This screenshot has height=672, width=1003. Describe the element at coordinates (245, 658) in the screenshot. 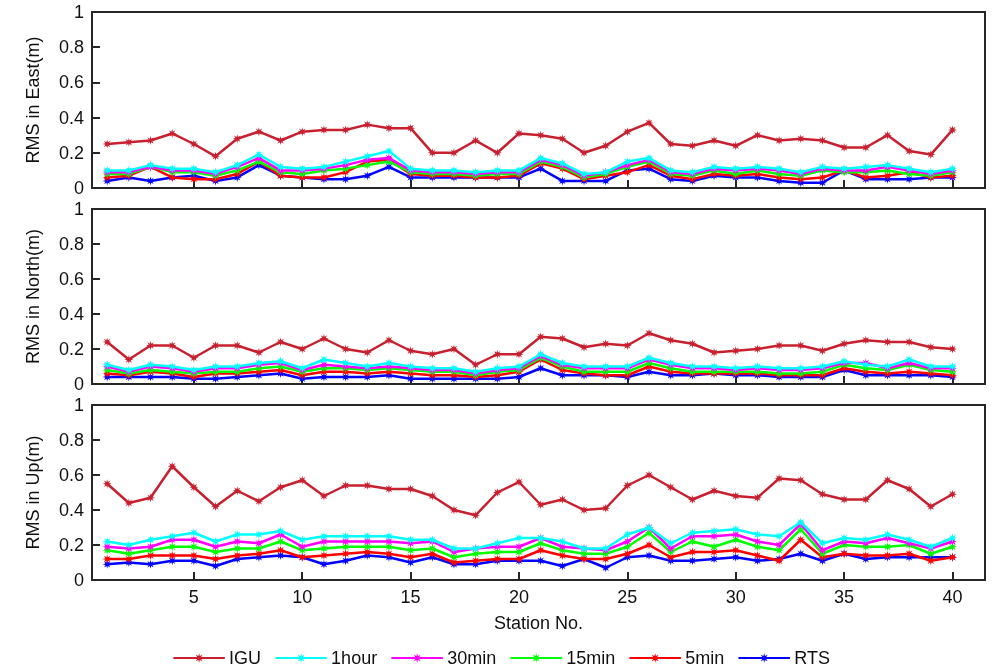

I see `legend-label: IGU` at that location.